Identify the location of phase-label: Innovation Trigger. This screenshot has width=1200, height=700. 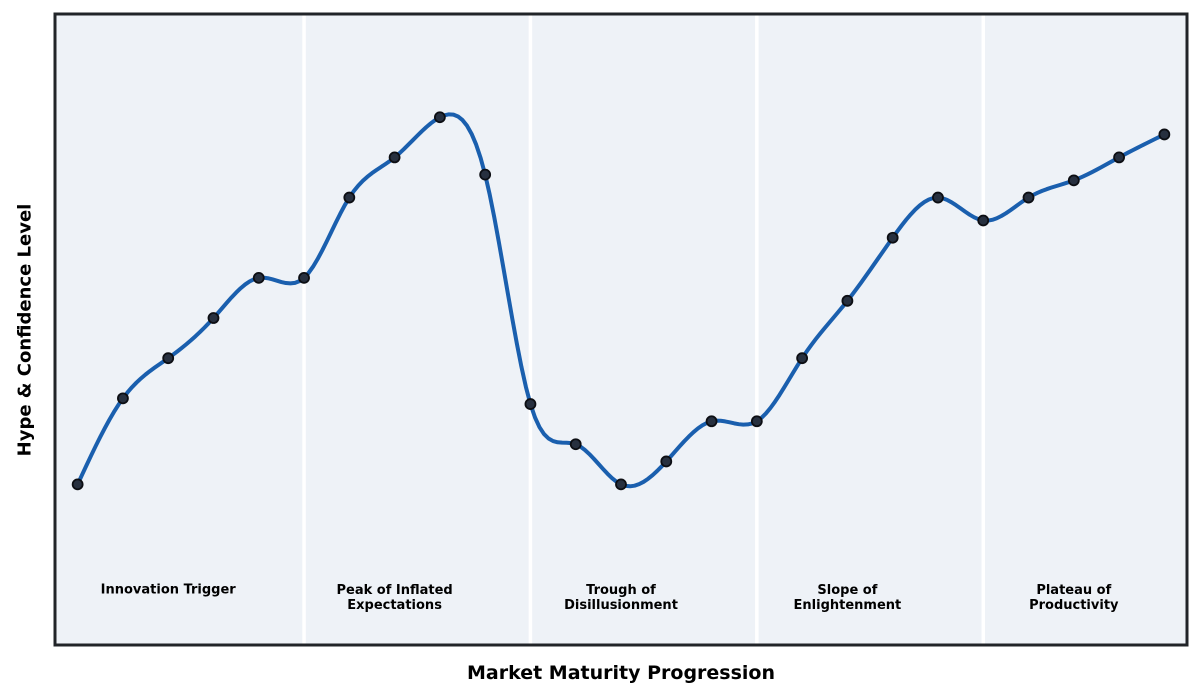
(168, 590).